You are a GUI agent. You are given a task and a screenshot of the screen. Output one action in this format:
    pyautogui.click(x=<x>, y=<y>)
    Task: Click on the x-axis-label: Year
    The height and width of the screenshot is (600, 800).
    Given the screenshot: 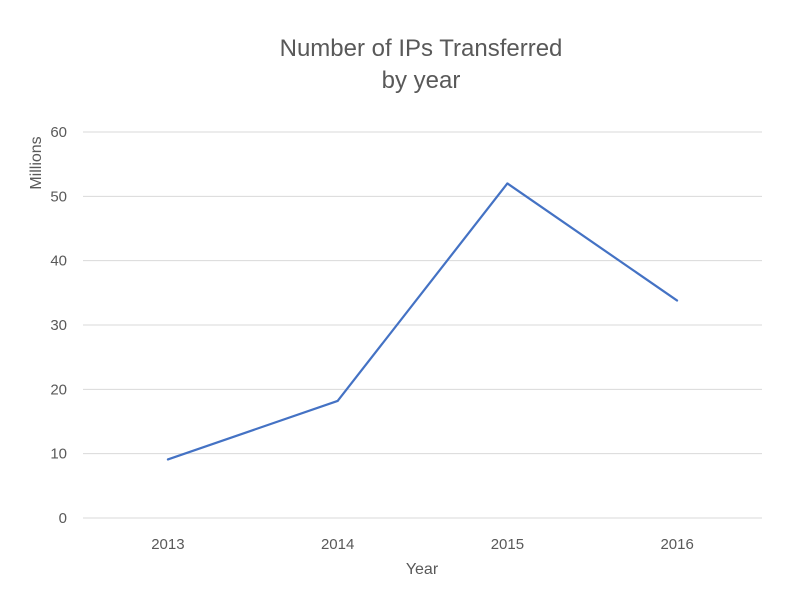 What is the action you would take?
    pyautogui.click(x=422, y=569)
    